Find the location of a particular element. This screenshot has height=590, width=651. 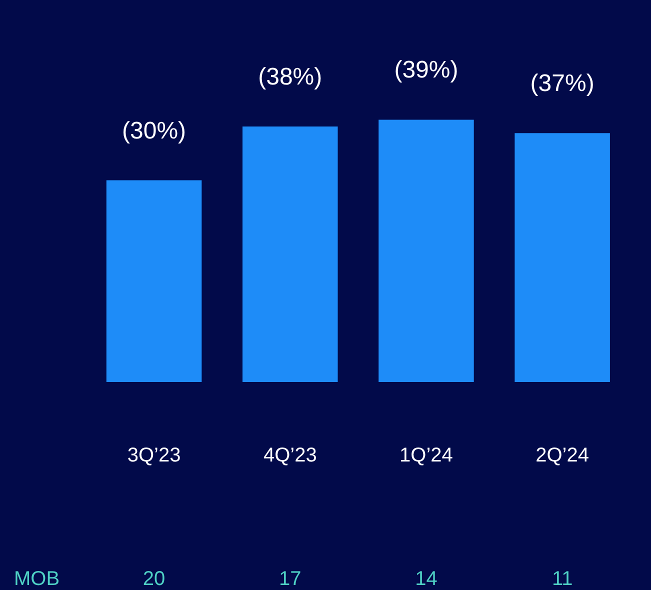

x-tick-label: 3Q’23 is located at coordinates (154, 455).